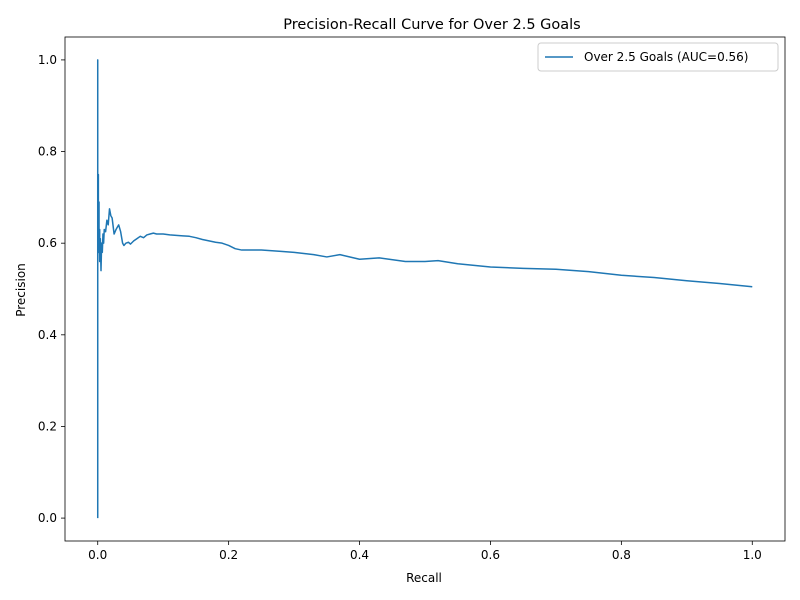 Image resolution: width=800 pixels, height=600 pixels. I want to click on y-tick-label: 0.0, so click(47, 518).